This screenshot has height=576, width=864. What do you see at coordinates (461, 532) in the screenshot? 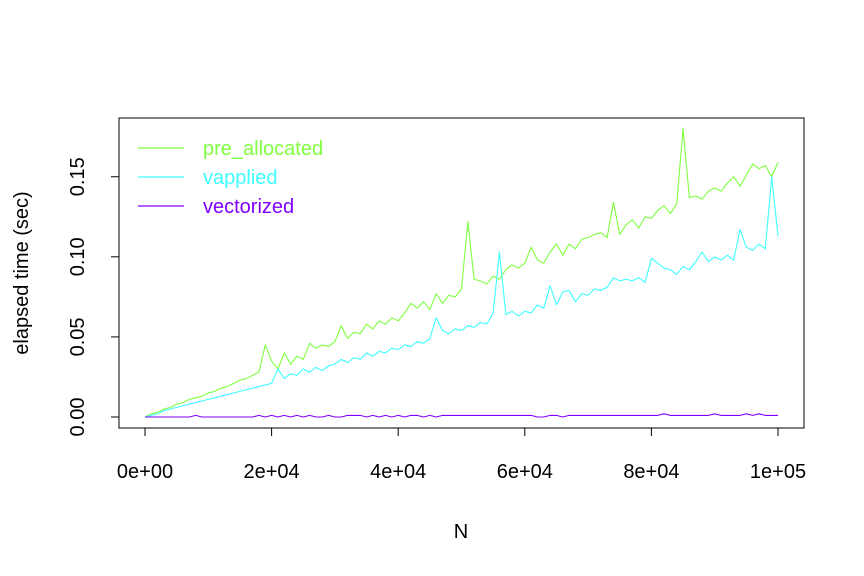
I see `x-axis-label: N` at bounding box center [461, 532].